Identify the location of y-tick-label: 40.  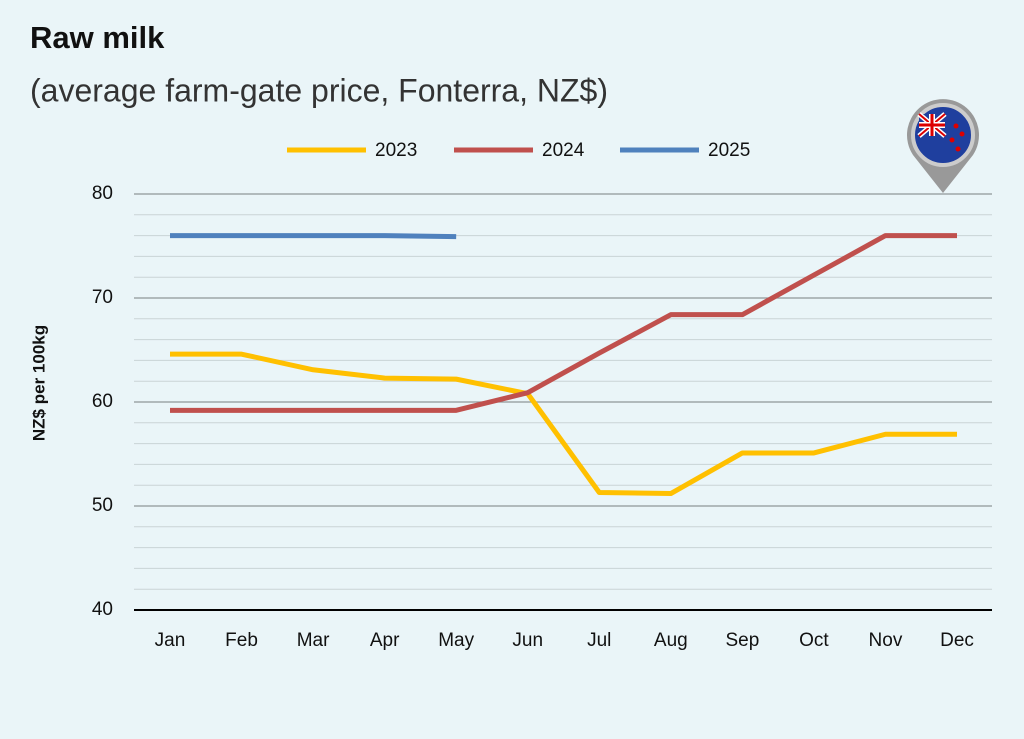
(102, 609).